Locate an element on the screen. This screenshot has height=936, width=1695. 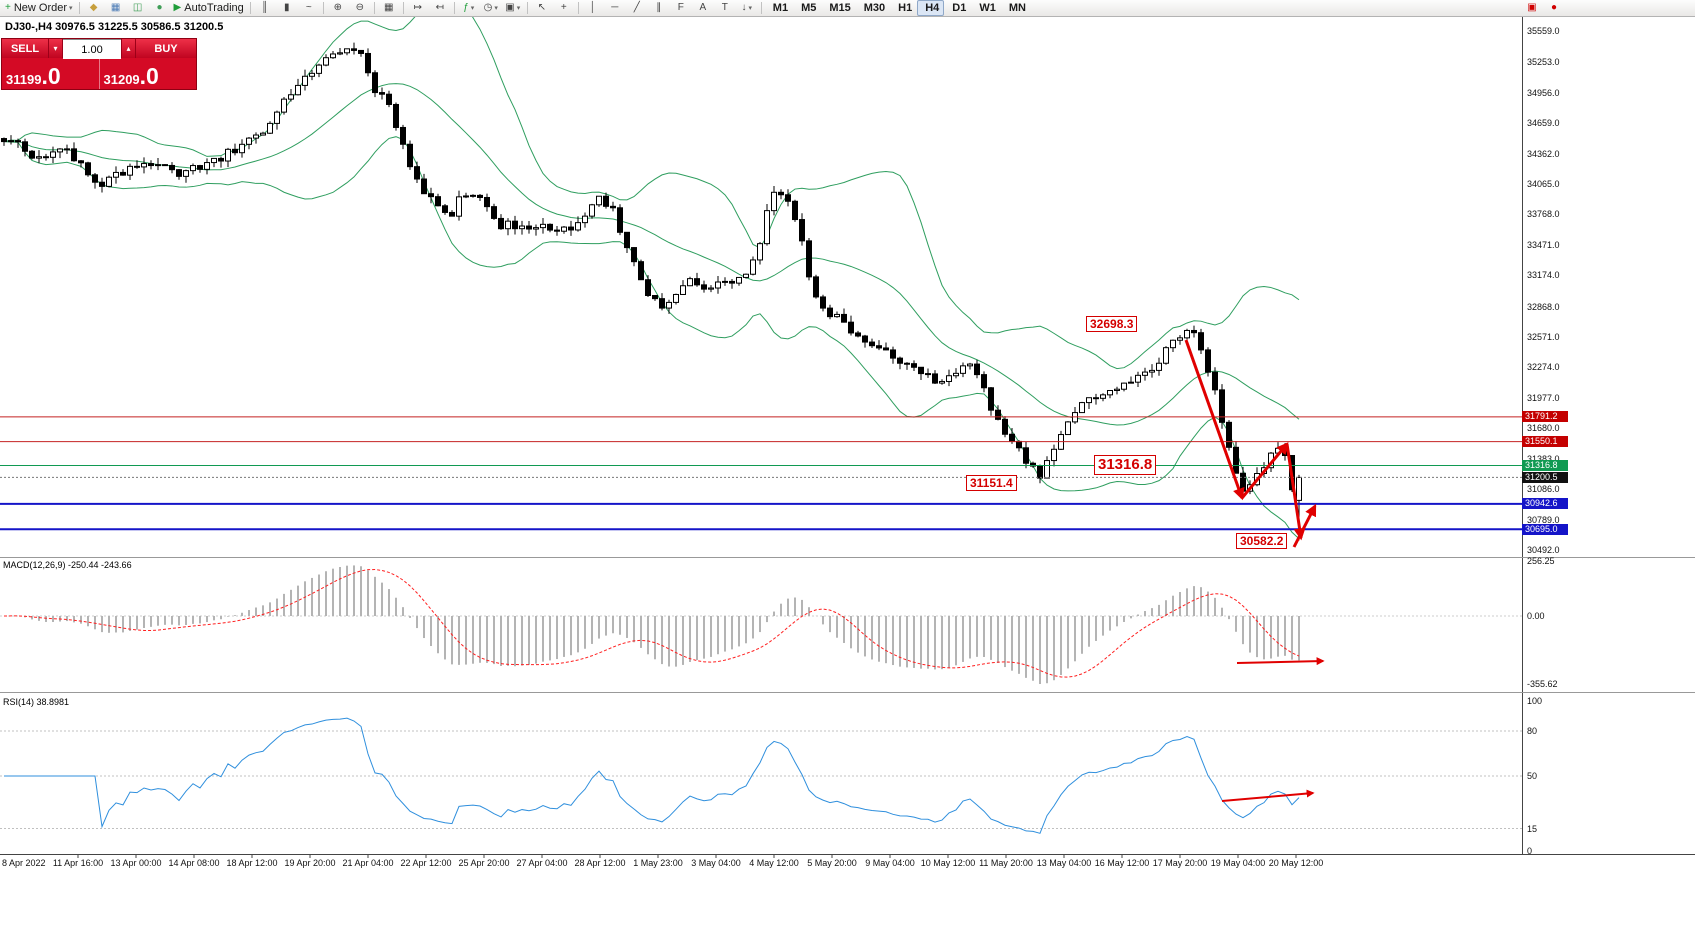
macd-axis-label: 256.25 is located at coordinates (1541, 561).